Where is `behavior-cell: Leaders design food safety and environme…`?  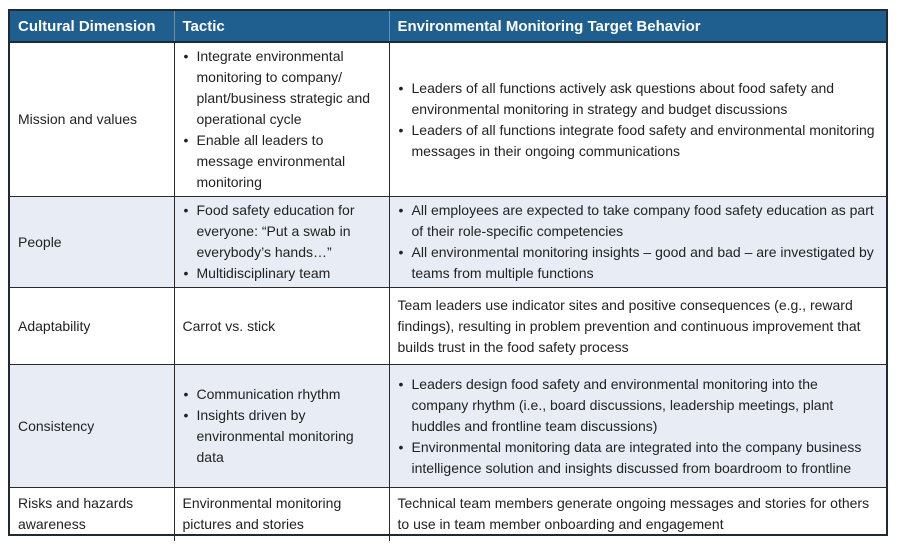
behavior-cell: Leaders design food safety and environme… is located at coordinates (637, 426).